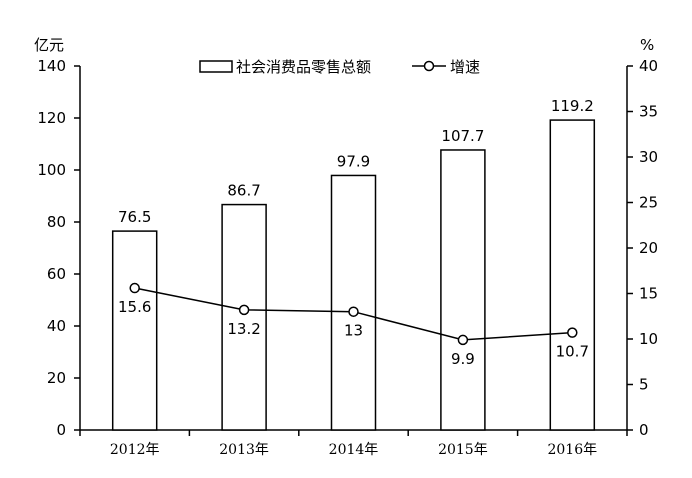  Describe the element at coordinates (56, 326) in the screenshot. I see `left-tick-label: 40` at that location.